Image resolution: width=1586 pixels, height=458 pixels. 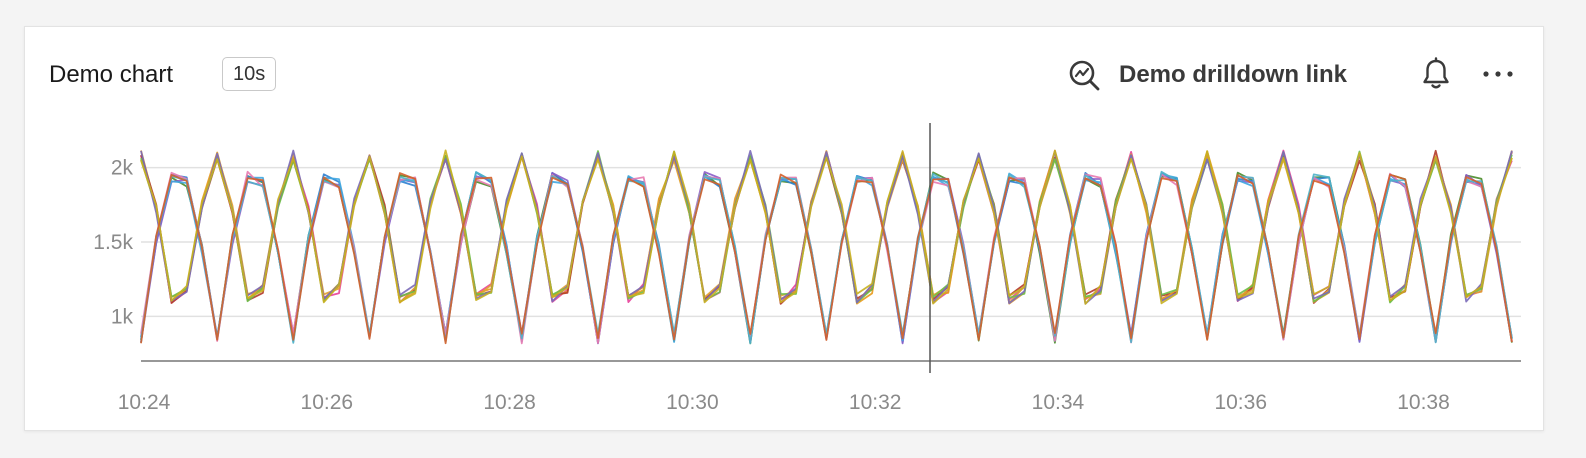 I want to click on x-tick-label: 10:34, so click(x=1058, y=402).